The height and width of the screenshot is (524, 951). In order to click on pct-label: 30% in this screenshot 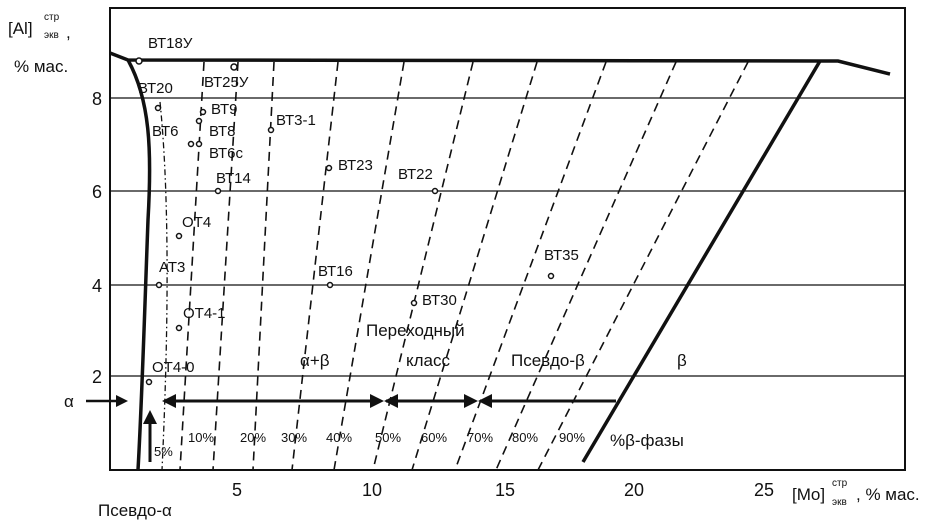, I will do `click(294, 437)`.